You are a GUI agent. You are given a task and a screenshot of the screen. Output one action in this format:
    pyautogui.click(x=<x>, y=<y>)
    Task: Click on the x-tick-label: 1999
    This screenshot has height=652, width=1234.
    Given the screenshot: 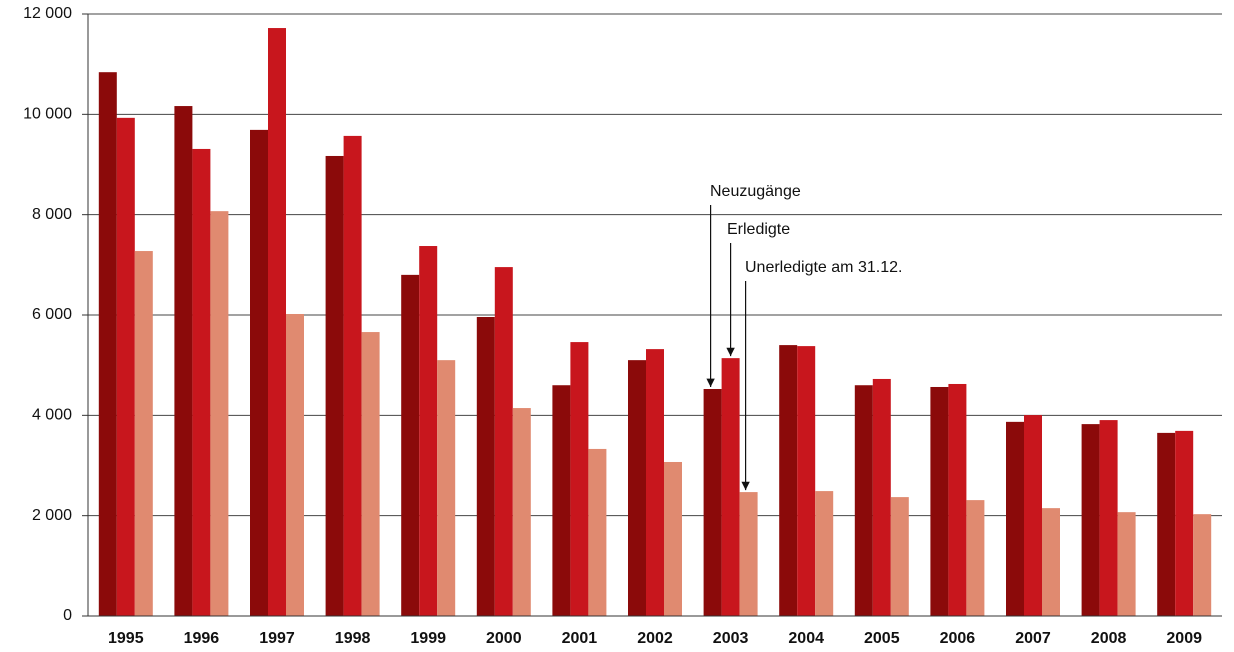 What is the action you would take?
    pyautogui.click(x=428, y=638)
    